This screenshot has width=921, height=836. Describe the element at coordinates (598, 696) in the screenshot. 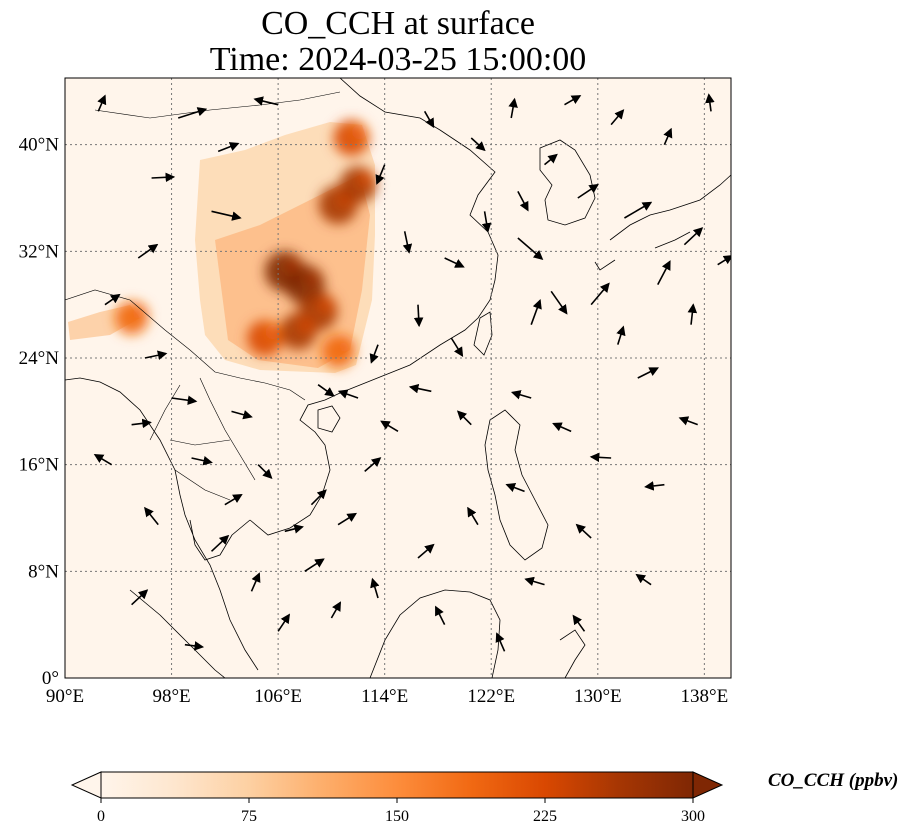

I see `x-tick-label: 130°E` at that location.